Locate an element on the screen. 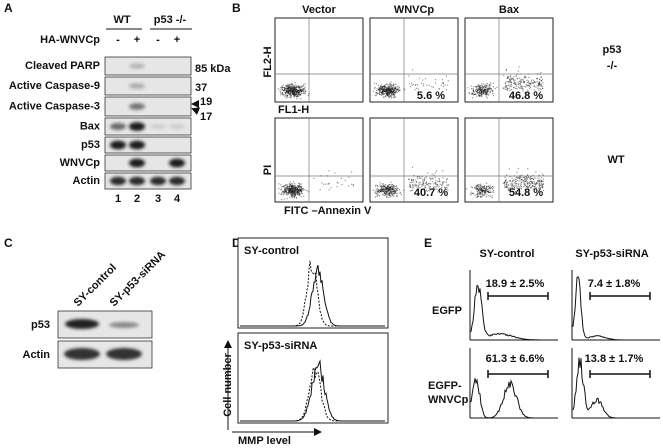 The height and width of the screenshot is (448, 663). row-label: WT is located at coordinates (615, 160).